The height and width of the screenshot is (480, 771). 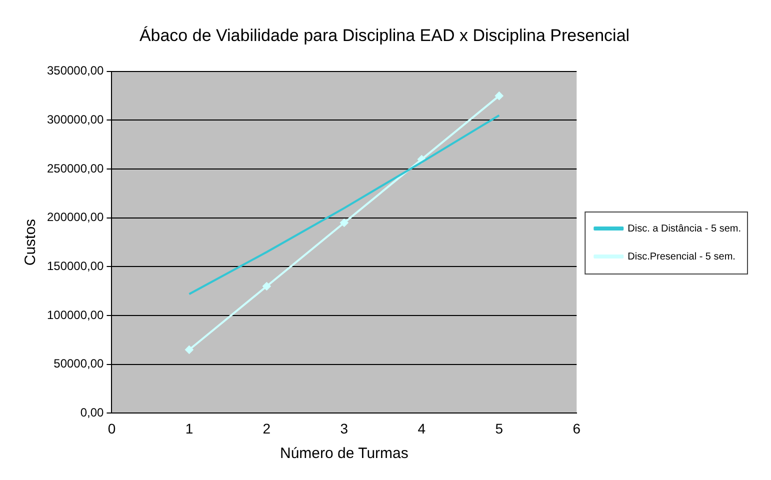 I want to click on x-tick-label: 1, so click(x=189, y=428).